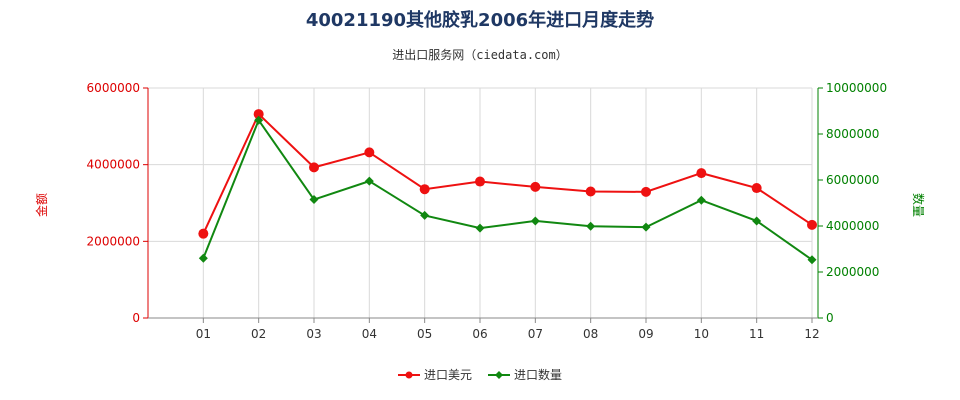 The height and width of the screenshot is (400, 960). What do you see at coordinates (535, 334) in the screenshot?
I see `x-axis-tick-label: 07` at bounding box center [535, 334].